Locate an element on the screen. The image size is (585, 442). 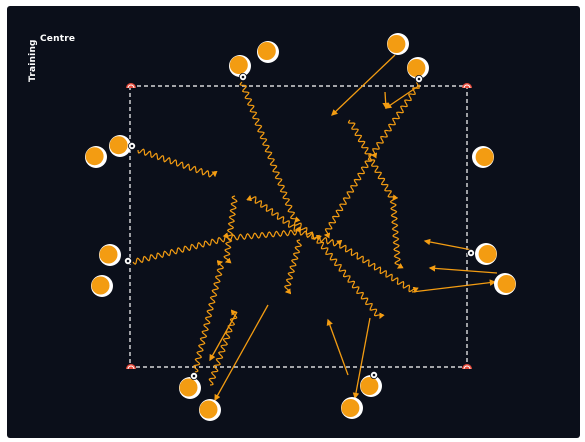
logo-word-side: Training is located at coordinates (33, 60).